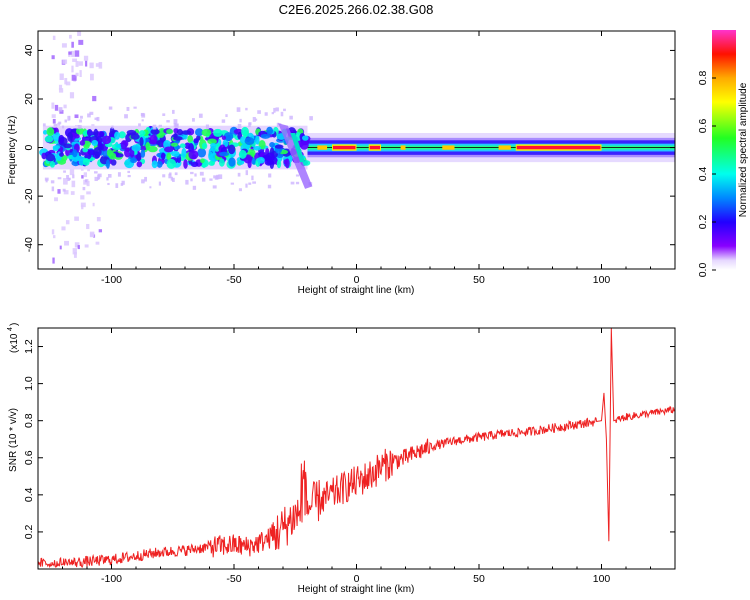  I want to click on spectrogram-x-tick-label: 0, so click(357, 280).